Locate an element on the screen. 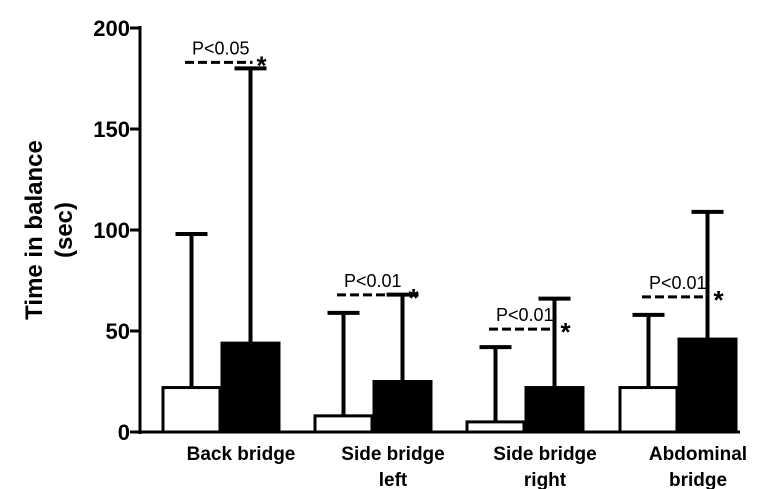 This screenshot has height=489, width=769. category-label: Side bridge left is located at coordinates (392, 466).